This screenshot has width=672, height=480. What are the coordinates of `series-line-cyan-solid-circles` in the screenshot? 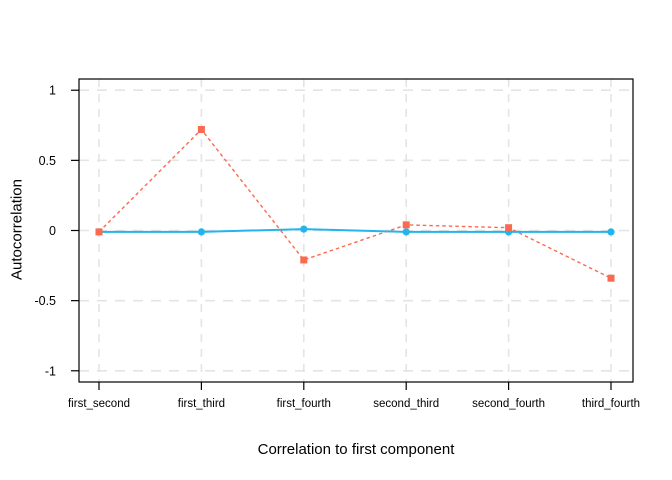 It's located at (355, 230).